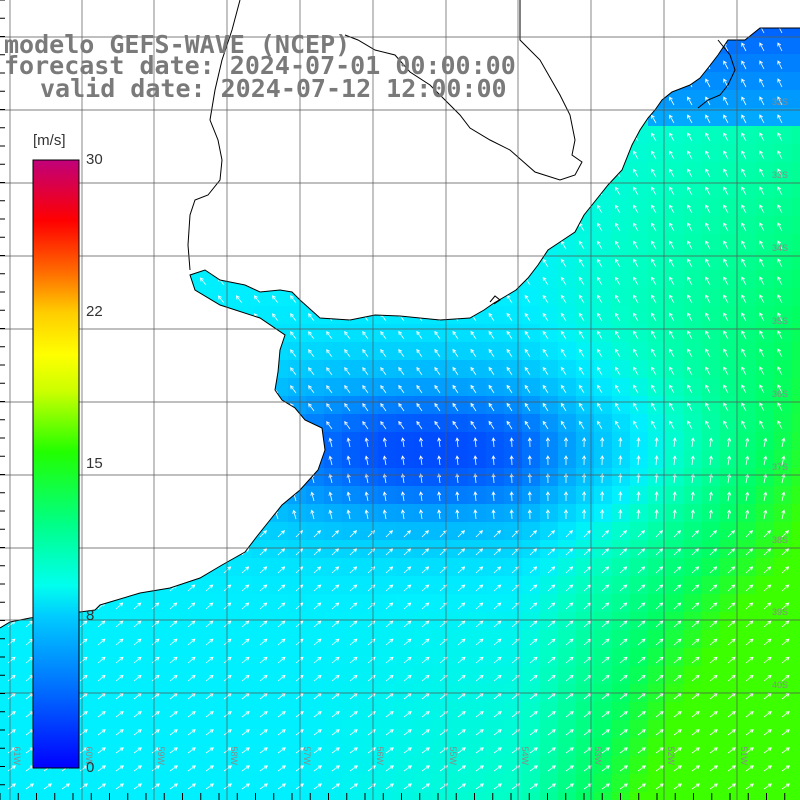  I want to click on lon-label: 51W, so click(744, 755).